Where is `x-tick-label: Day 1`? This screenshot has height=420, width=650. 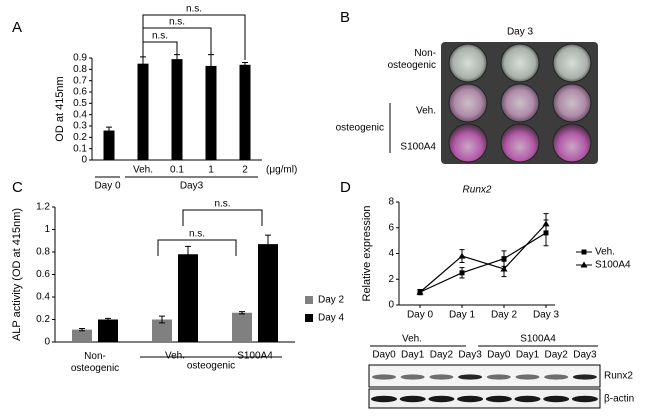 x-tick-label: Day 1 is located at coordinates (462, 315).